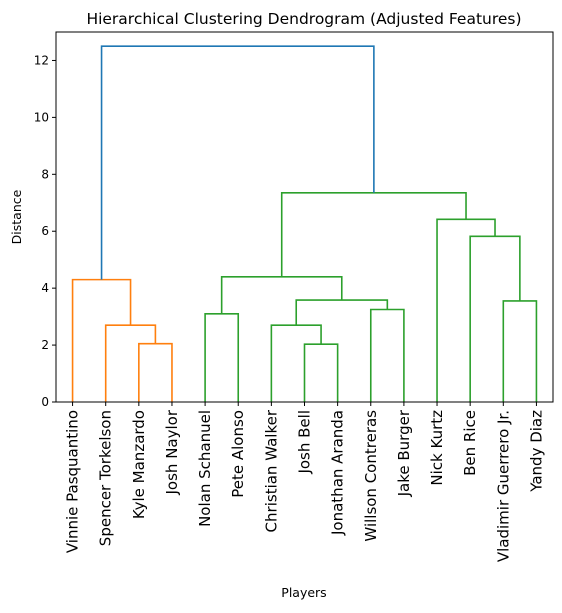  What do you see at coordinates (437, 448) in the screenshot?
I see `leaf-label: Nick Kurtz` at bounding box center [437, 448].